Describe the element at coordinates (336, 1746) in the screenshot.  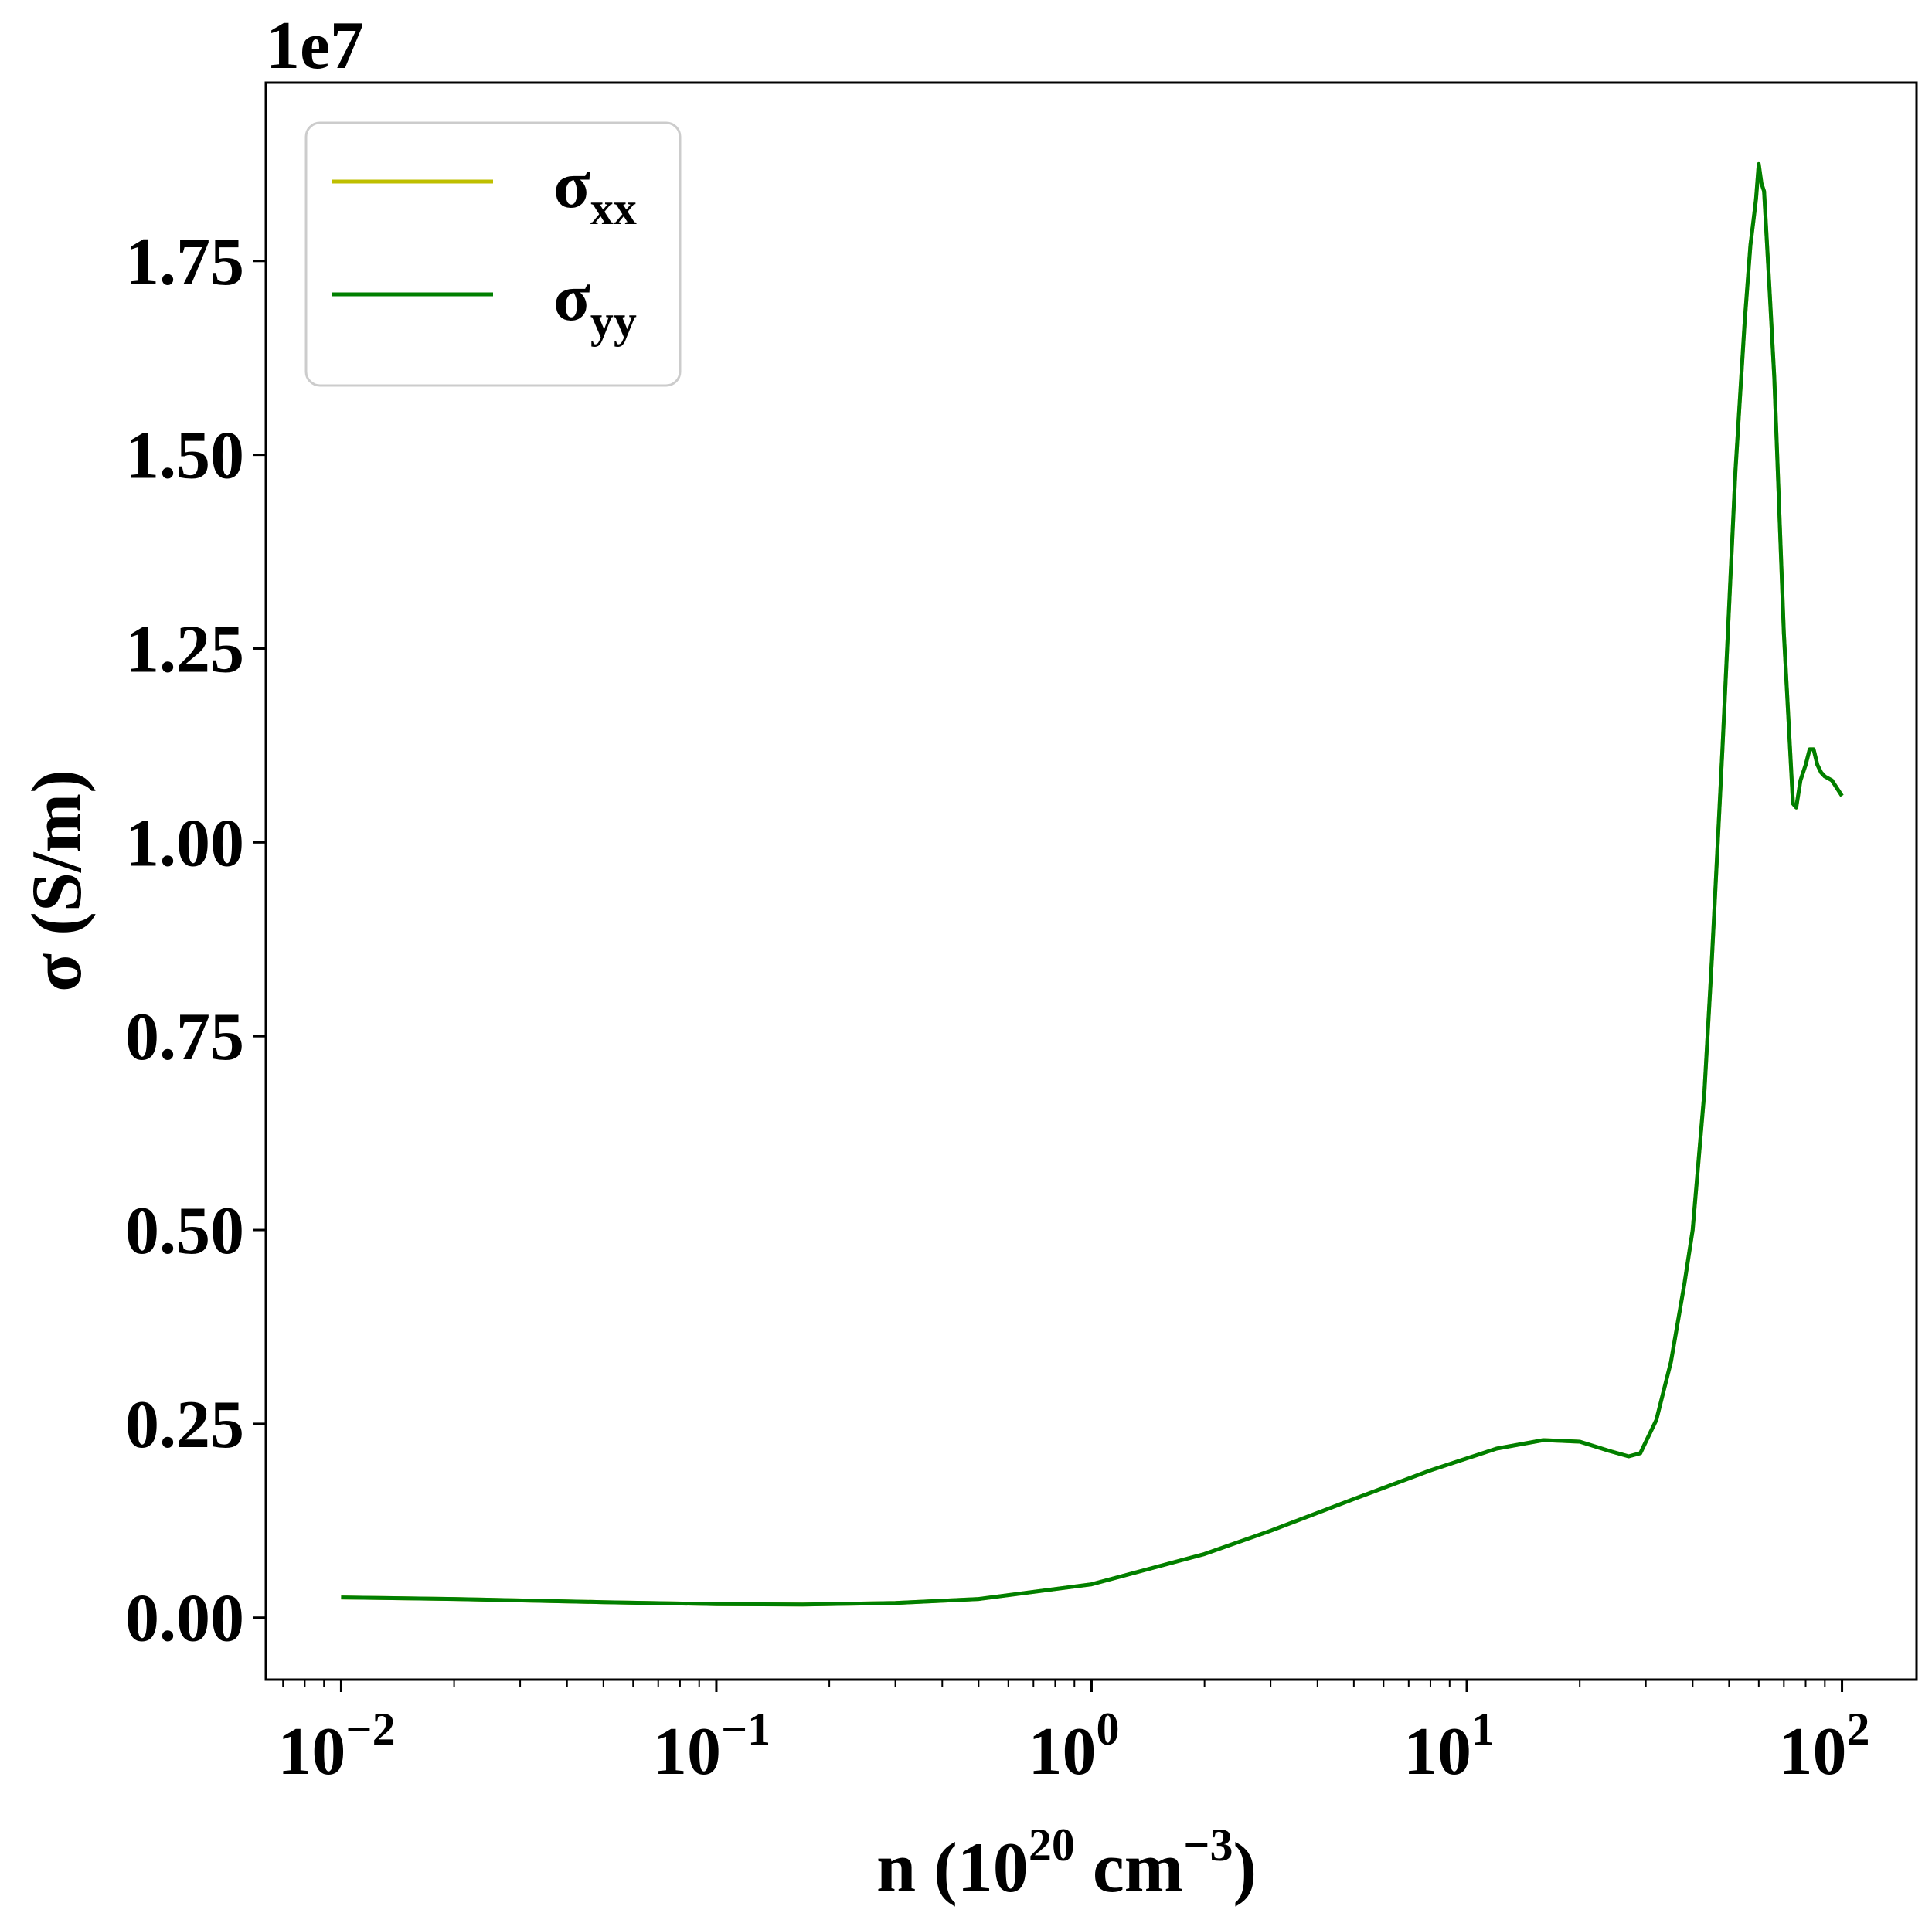
I see `x-tick-label: 10⁻²` at that location.